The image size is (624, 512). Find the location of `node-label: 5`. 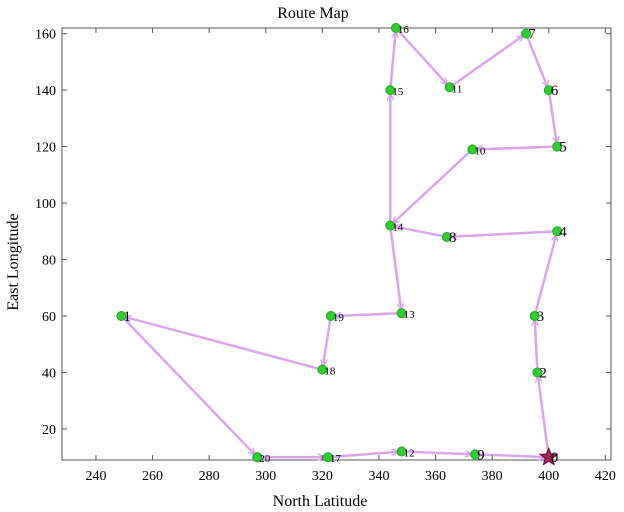

node-label: 5 is located at coordinates (563, 148).